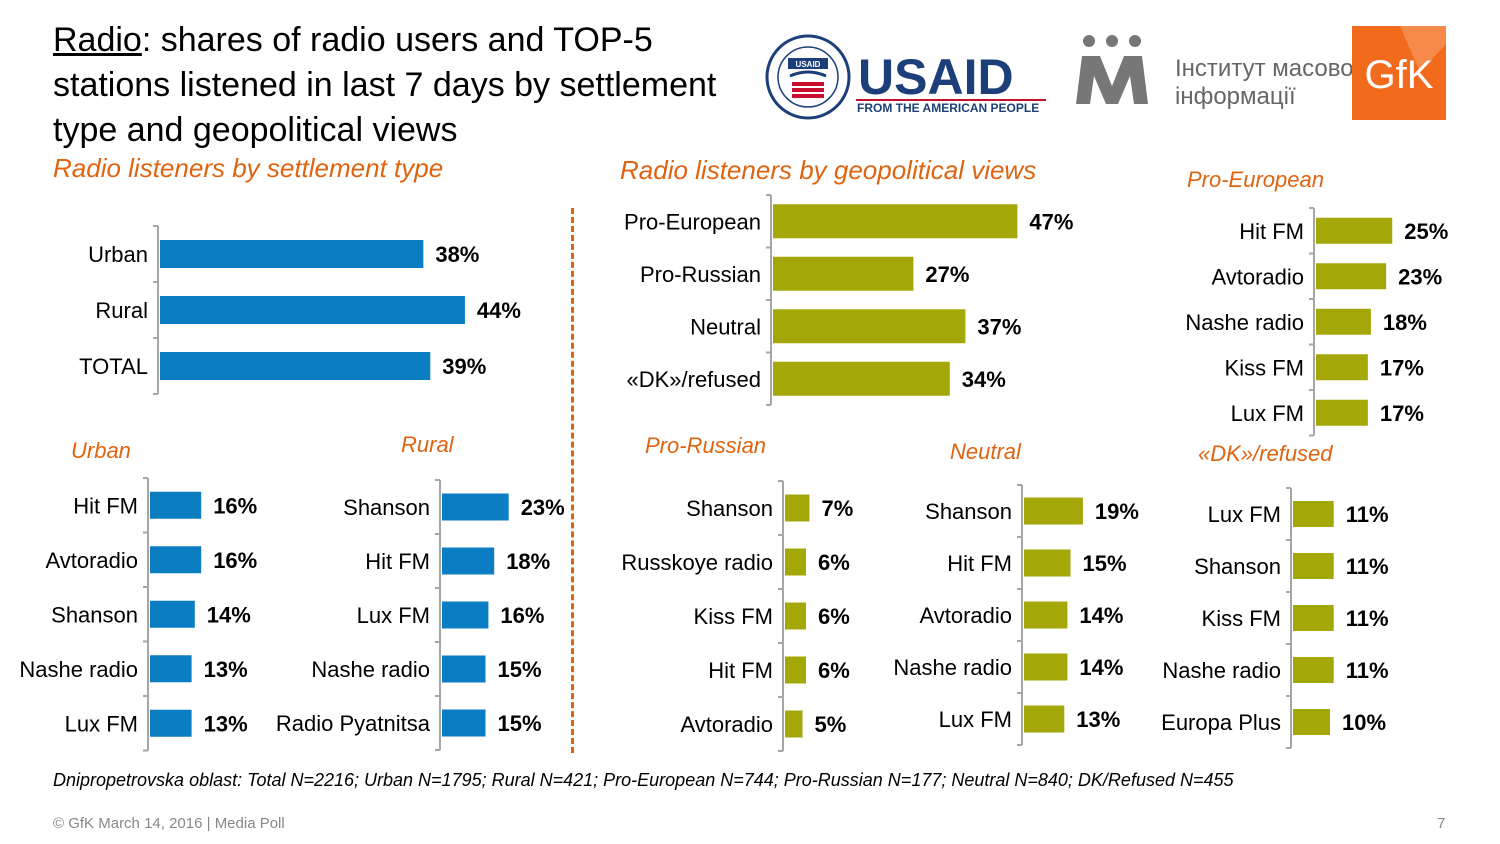 This screenshot has width=1500, height=844. Describe the element at coordinates (113, 366) in the screenshot. I see `category-label-total: TOTAL` at that location.